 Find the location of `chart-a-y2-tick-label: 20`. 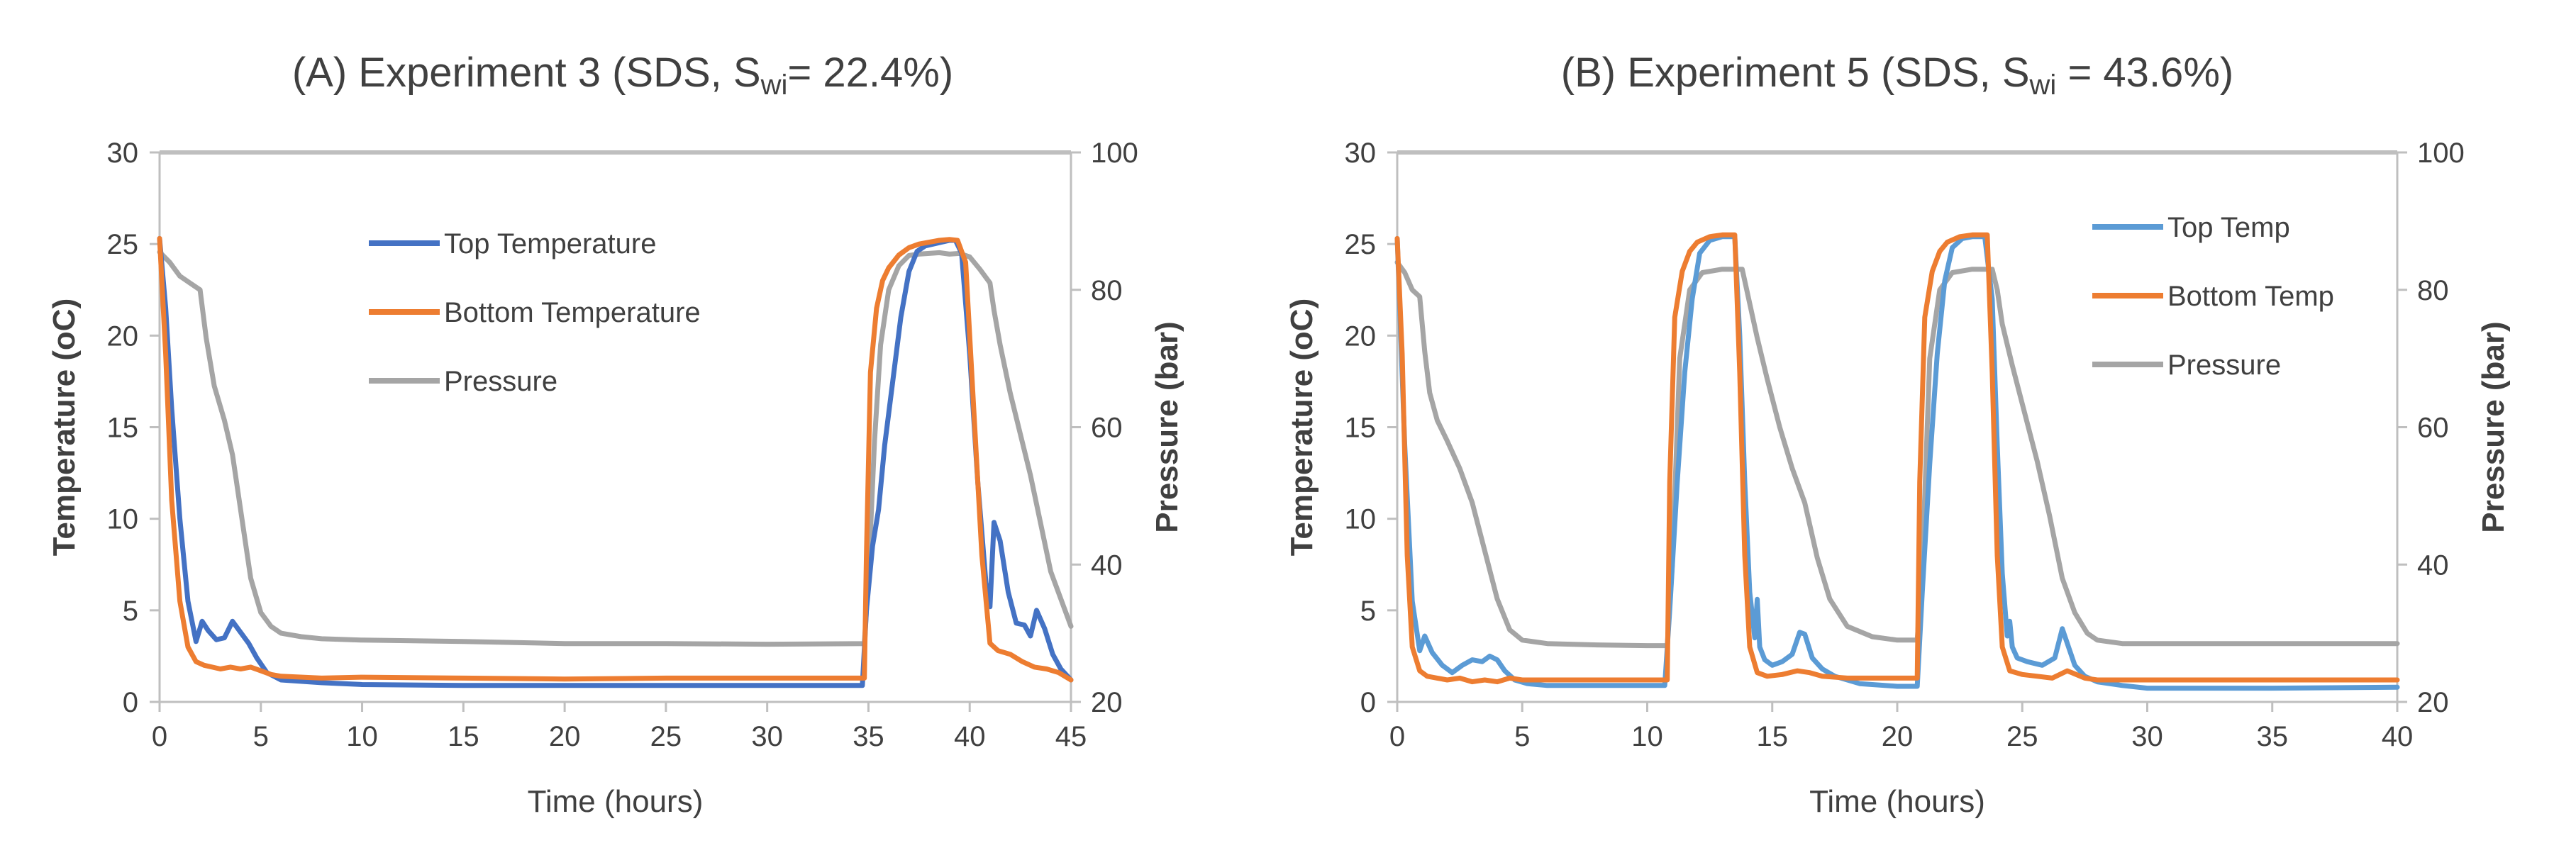

chart-a-y2-tick-label: 20 is located at coordinates (1107, 702).